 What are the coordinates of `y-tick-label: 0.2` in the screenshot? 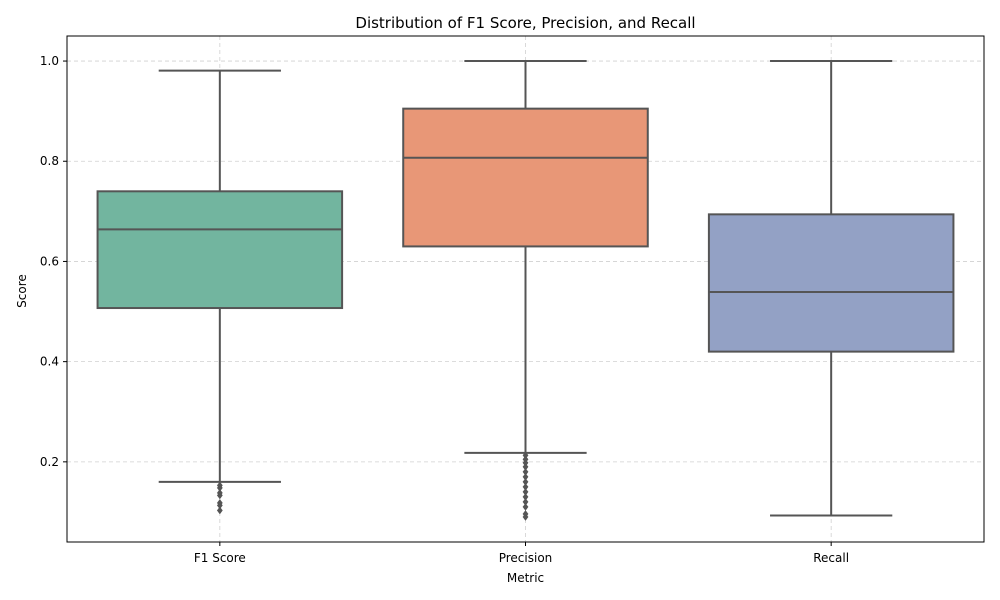 It's located at (49, 462).